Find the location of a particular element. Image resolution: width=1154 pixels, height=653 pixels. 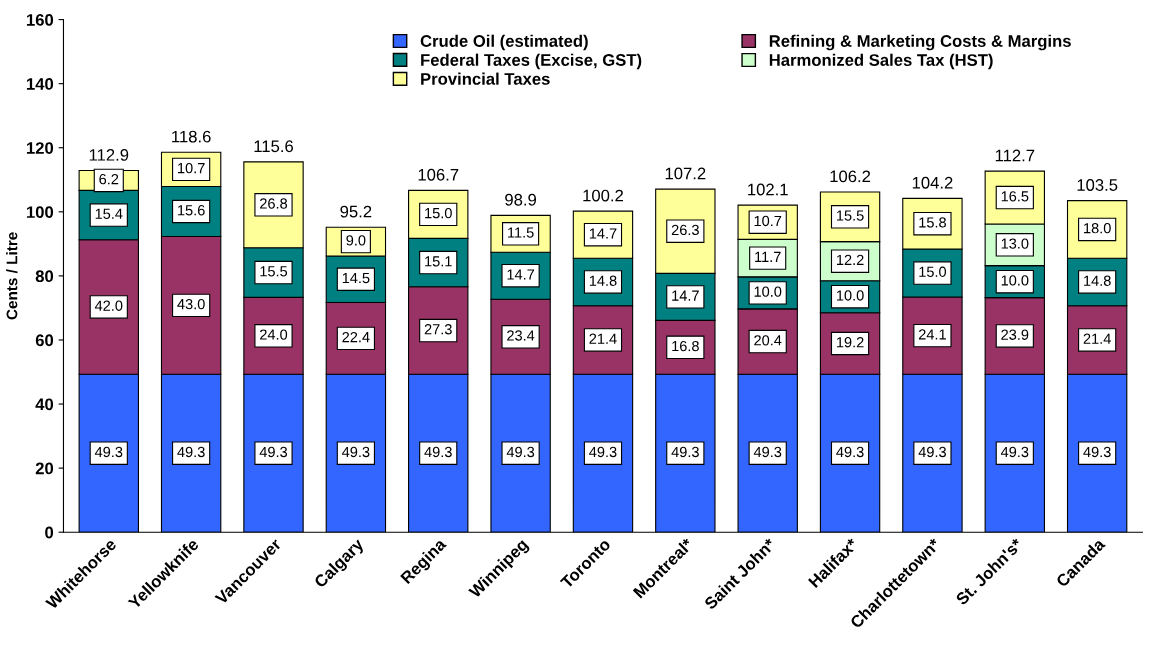

total-label: 115.6 is located at coordinates (274, 146).